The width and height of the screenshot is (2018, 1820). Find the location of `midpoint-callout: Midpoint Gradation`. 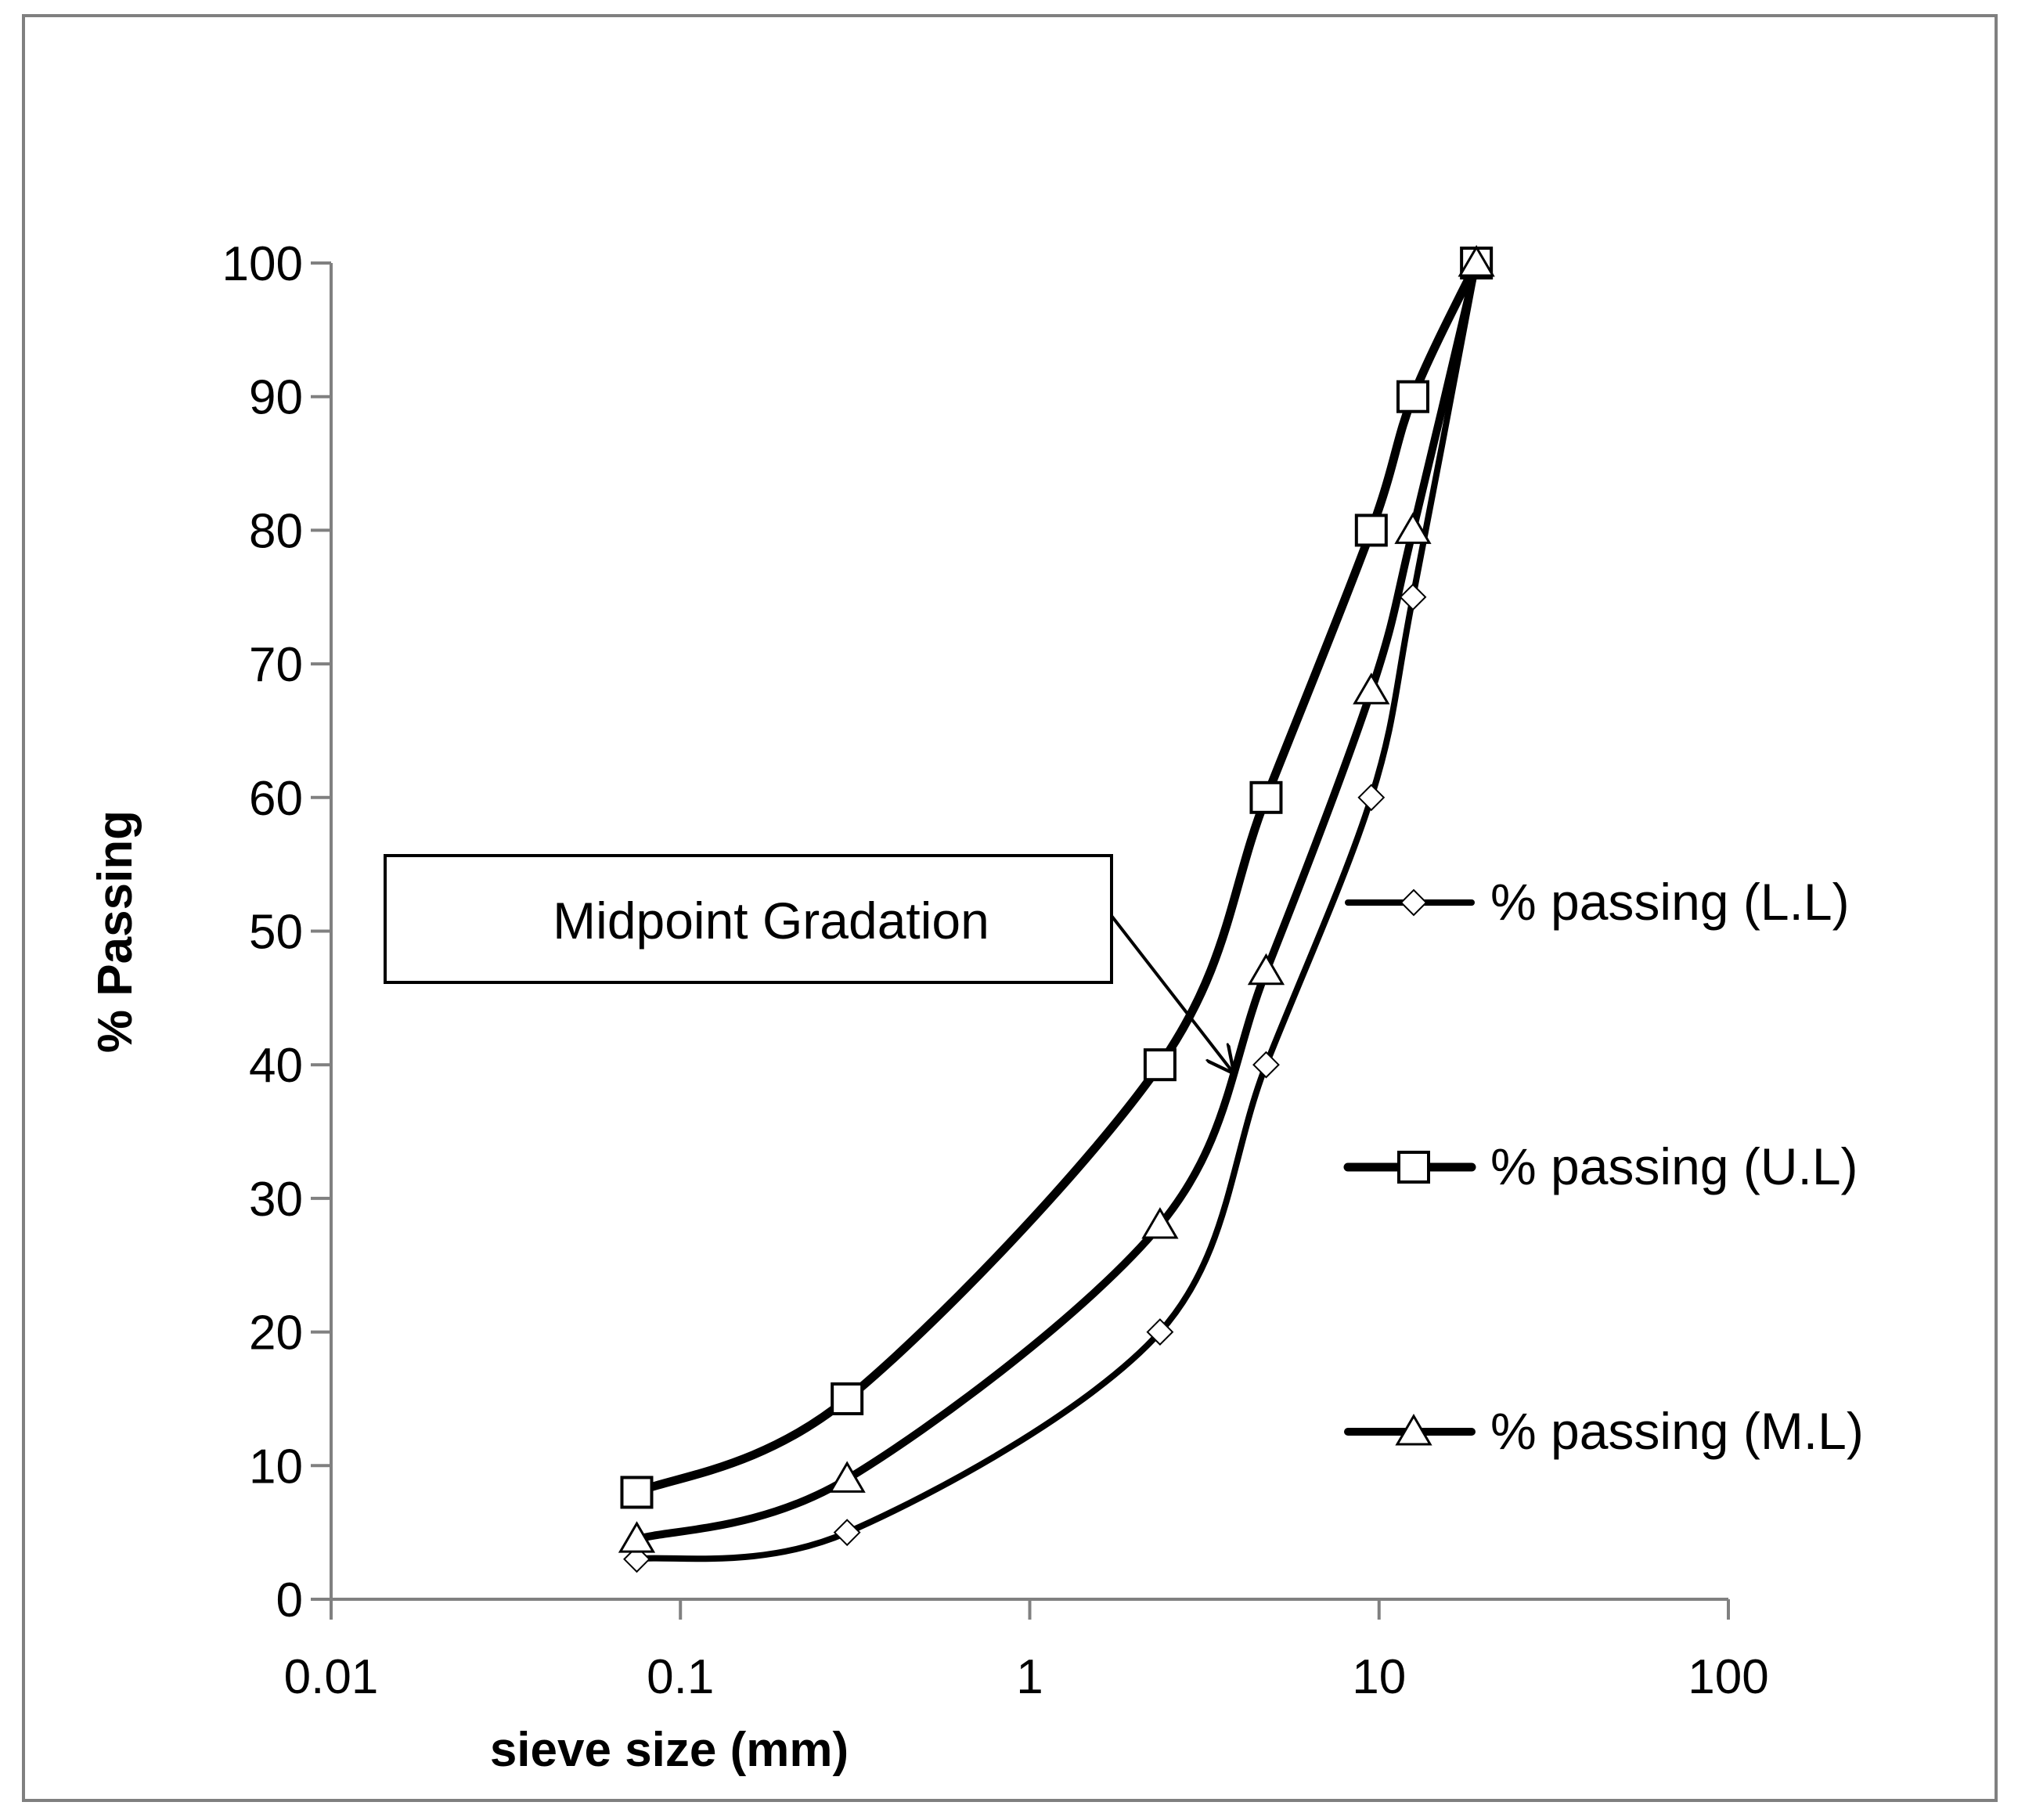

midpoint-callout: Midpoint Gradation is located at coordinates (808, 963).